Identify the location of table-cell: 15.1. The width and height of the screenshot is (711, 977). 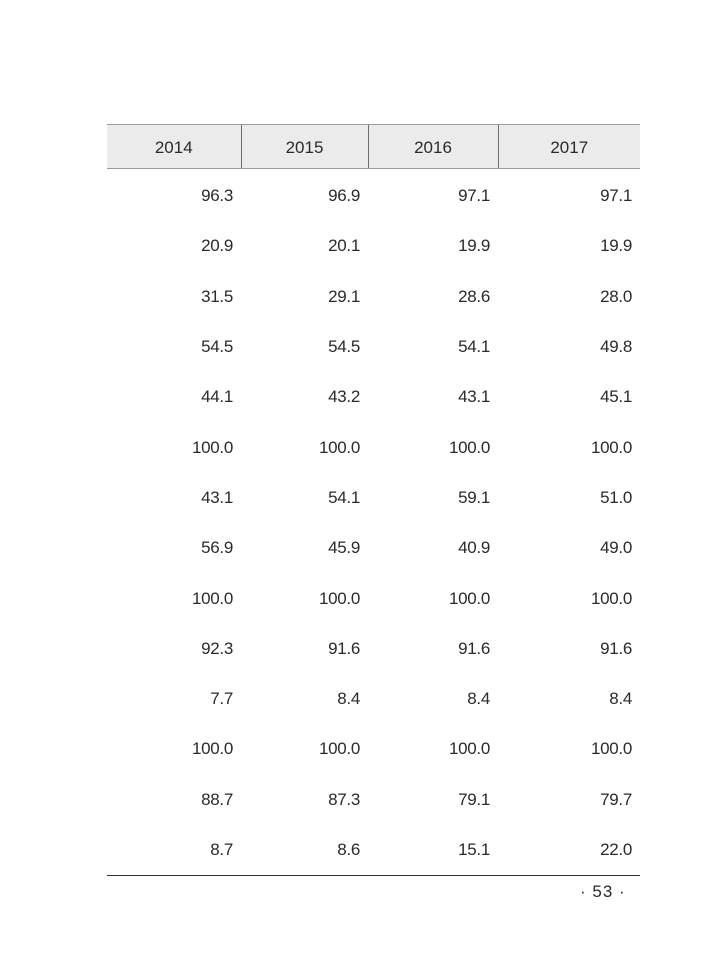
(433, 850).